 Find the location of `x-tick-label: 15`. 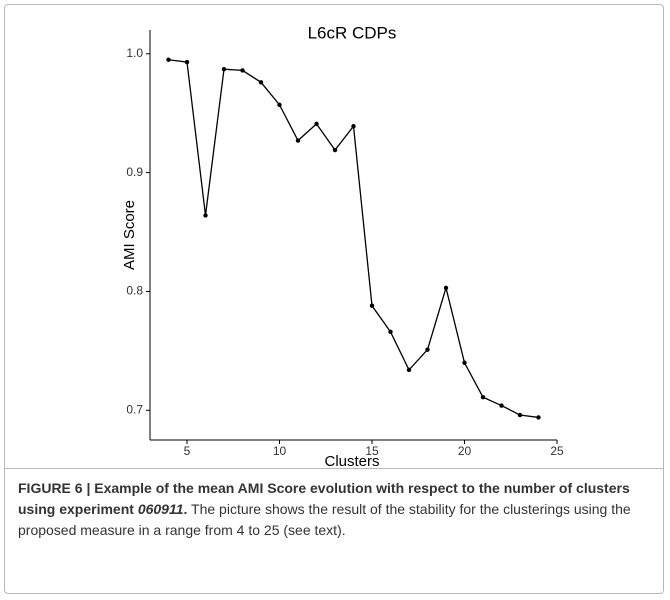

x-tick-label: 15 is located at coordinates (372, 451).